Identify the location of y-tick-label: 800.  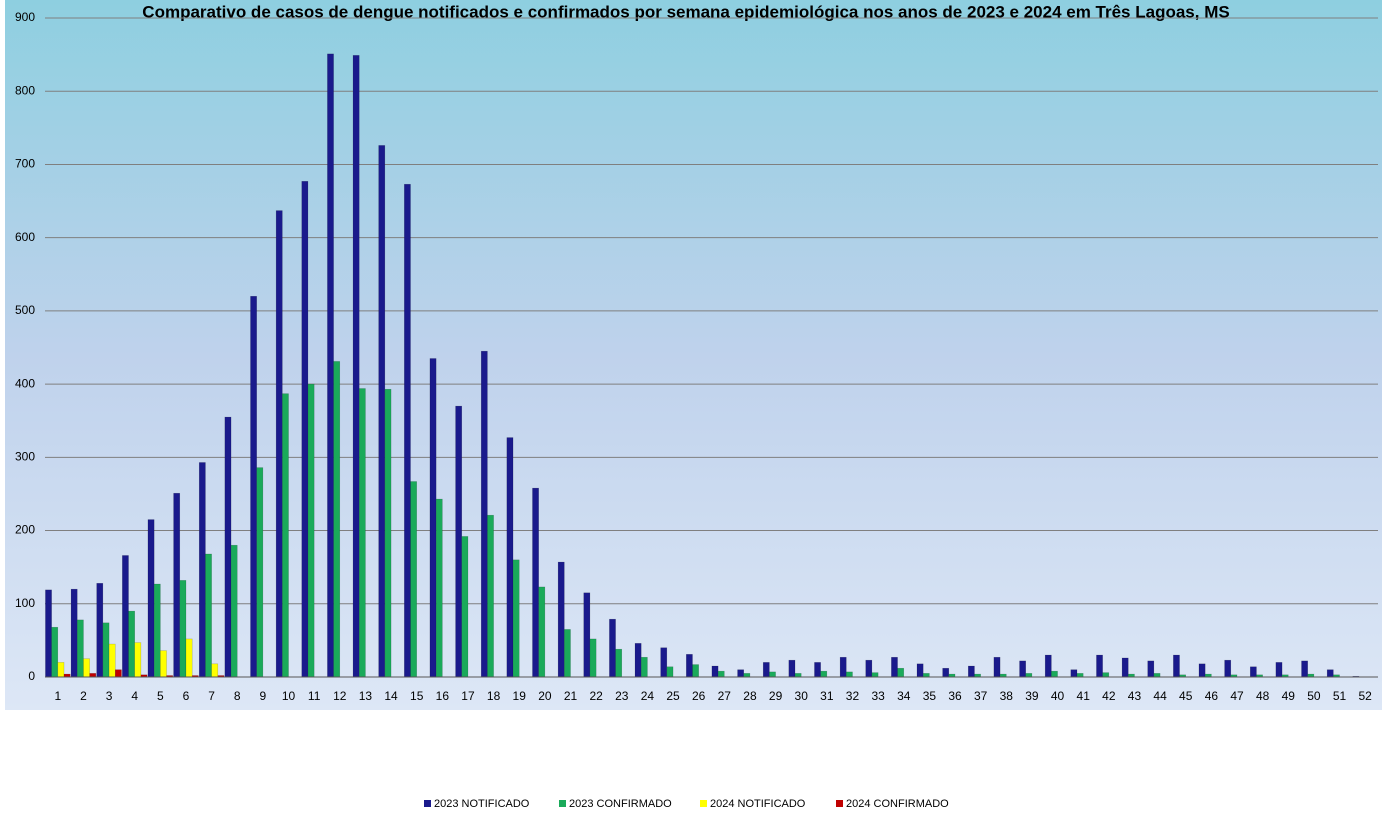
(25, 90).